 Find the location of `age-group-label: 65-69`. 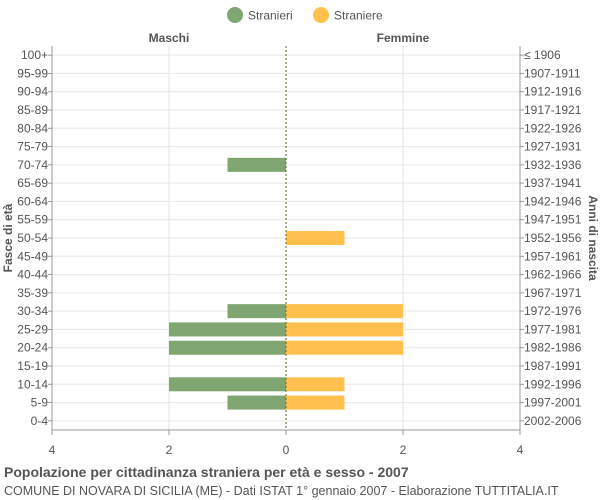

age-group-label: 65-69 is located at coordinates (32, 183).